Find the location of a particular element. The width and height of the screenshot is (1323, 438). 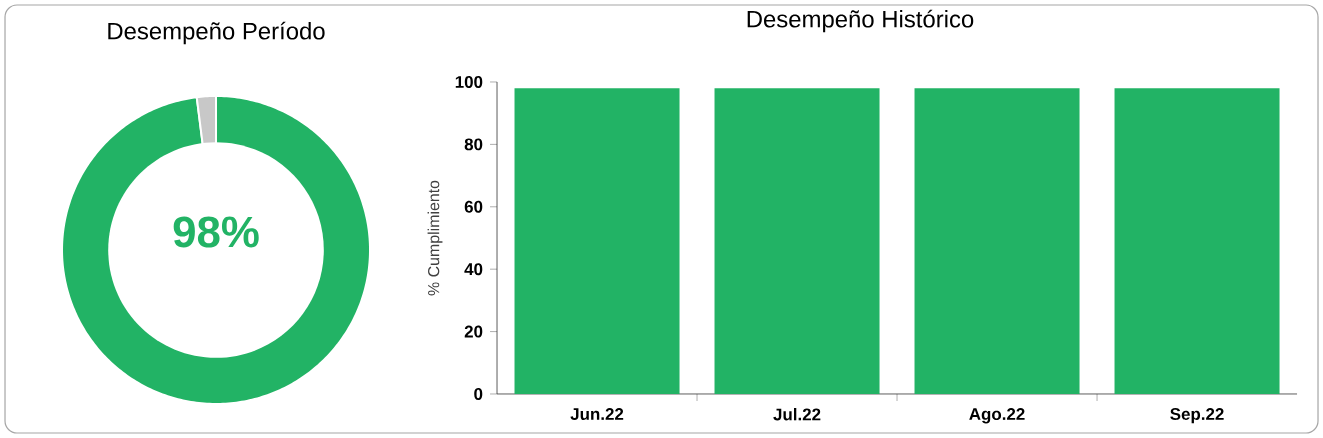

x-tick-label: Ago.22 is located at coordinates (997, 416).